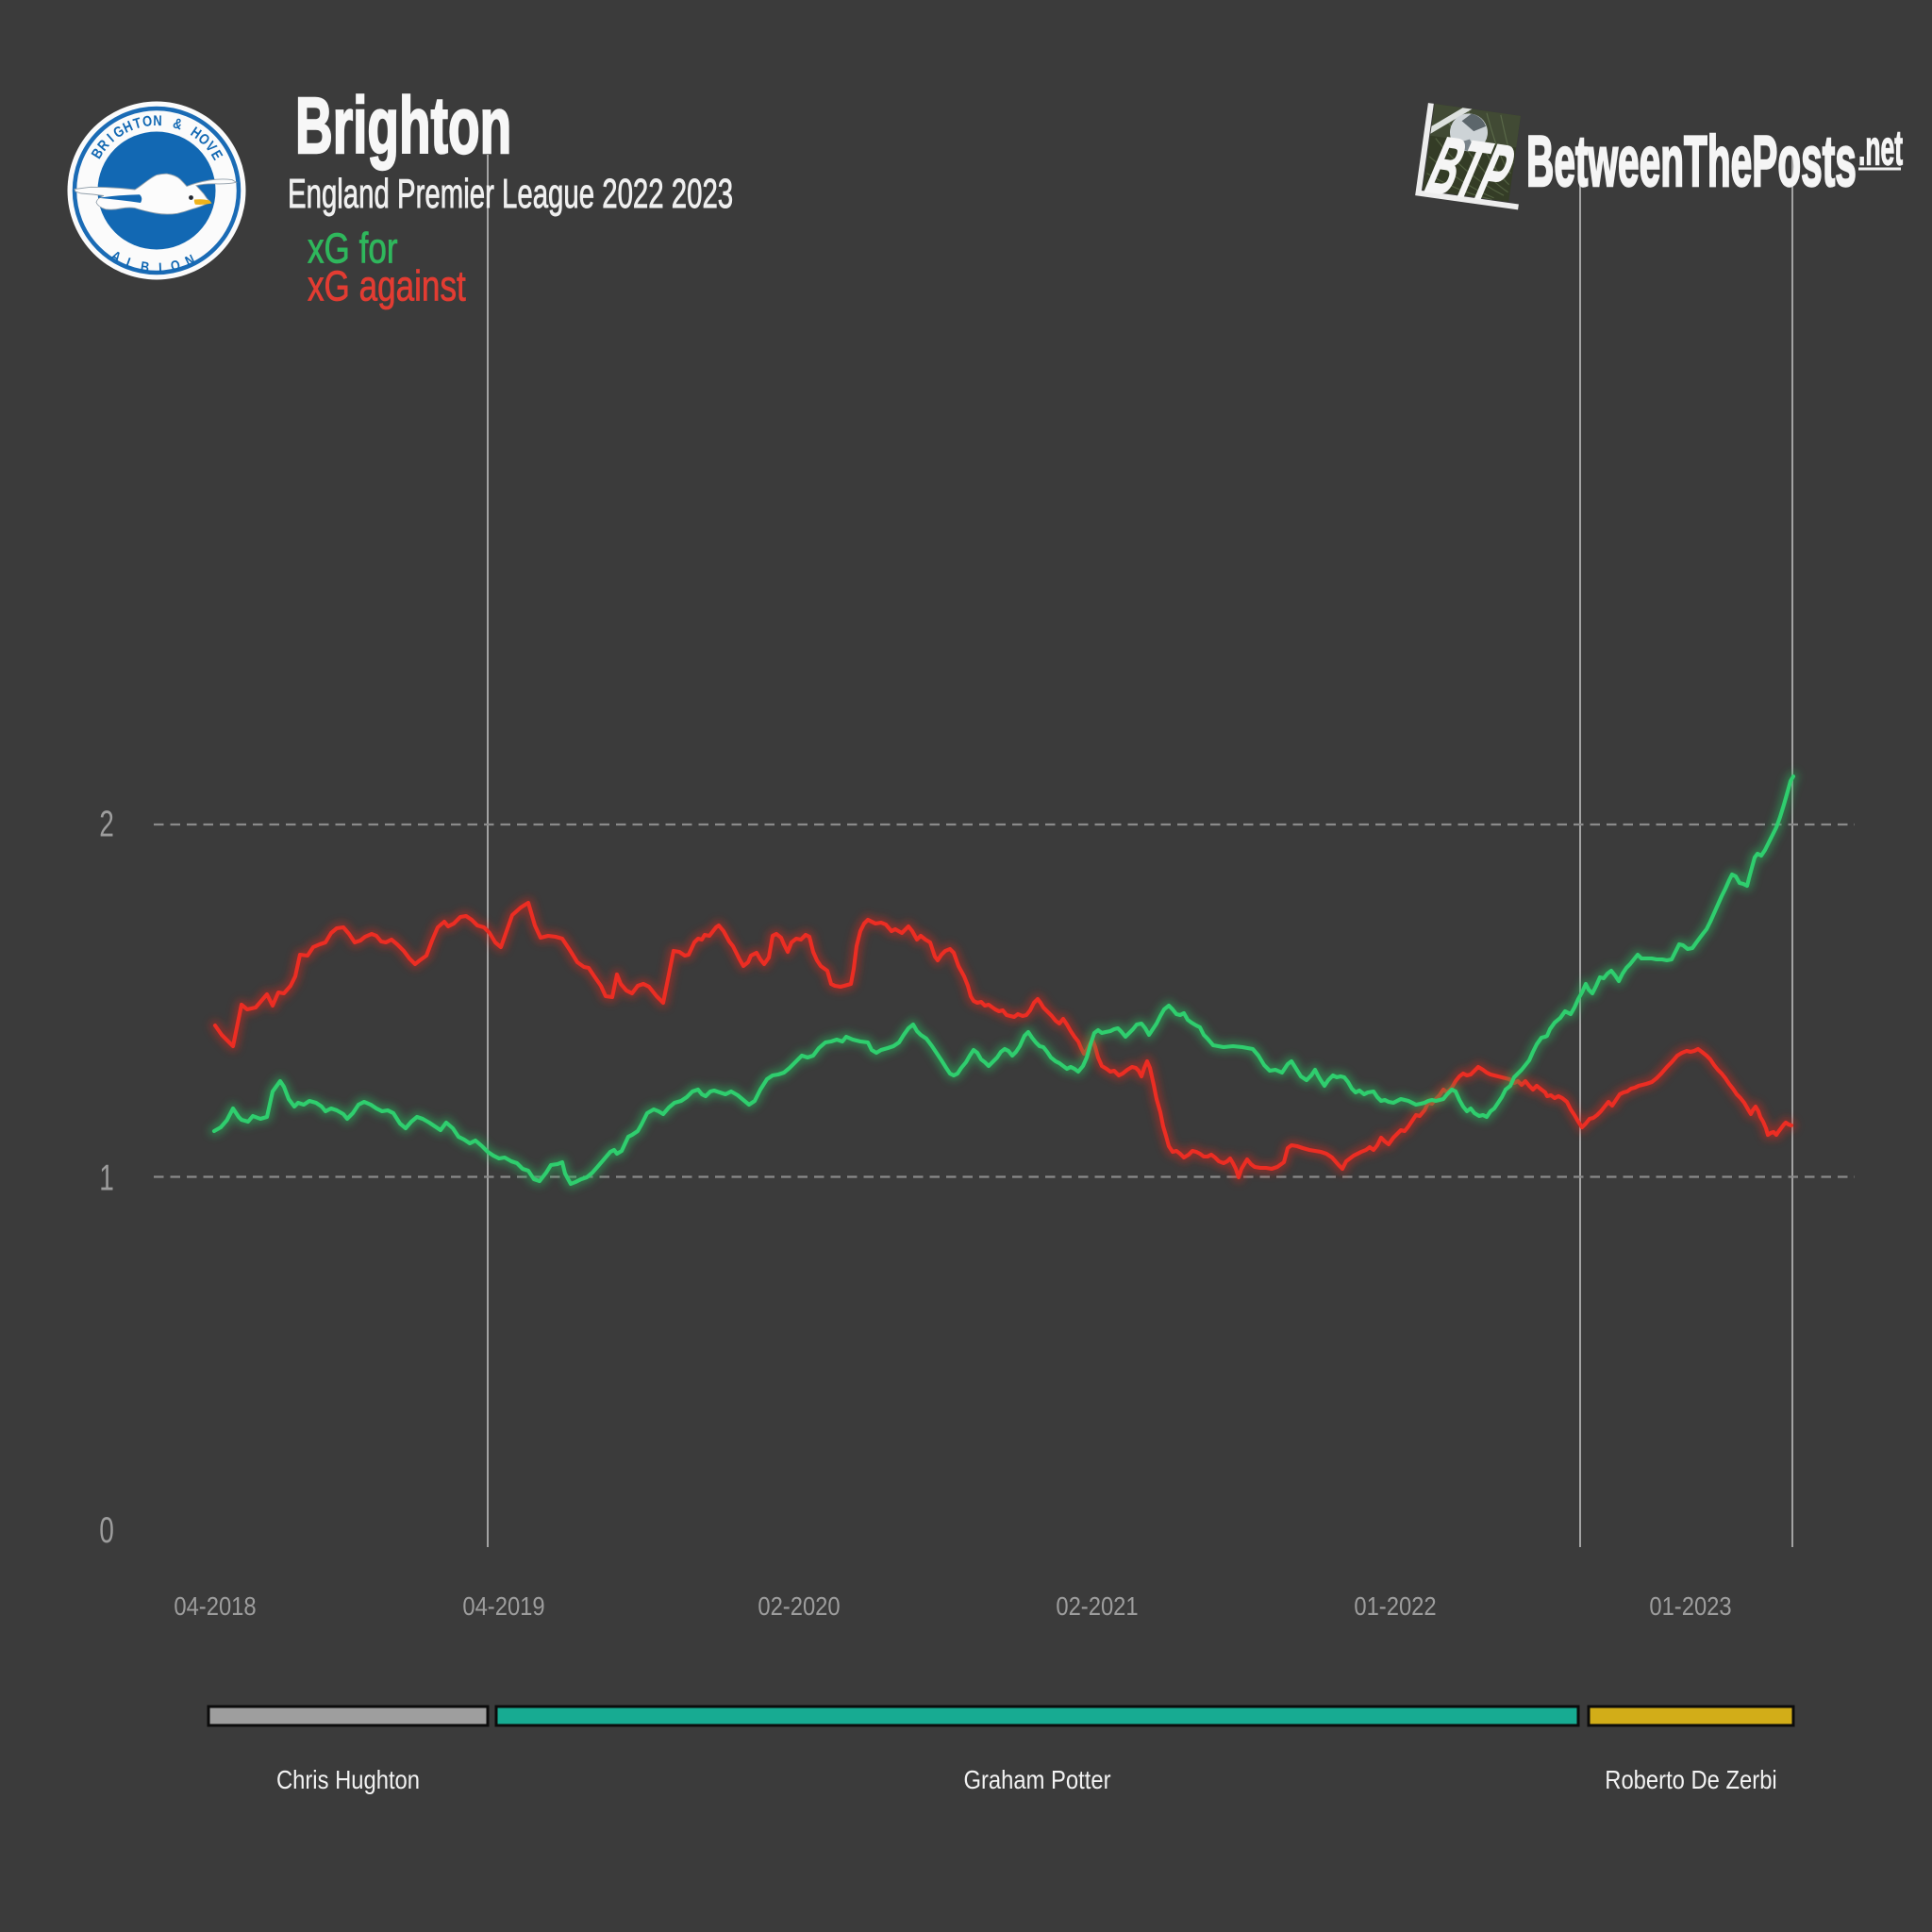 This screenshot has width=1932, height=1932. What do you see at coordinates (353, 248) in the screenshot?
I see `svg-text: xG for` at bounding box center [353, 248].